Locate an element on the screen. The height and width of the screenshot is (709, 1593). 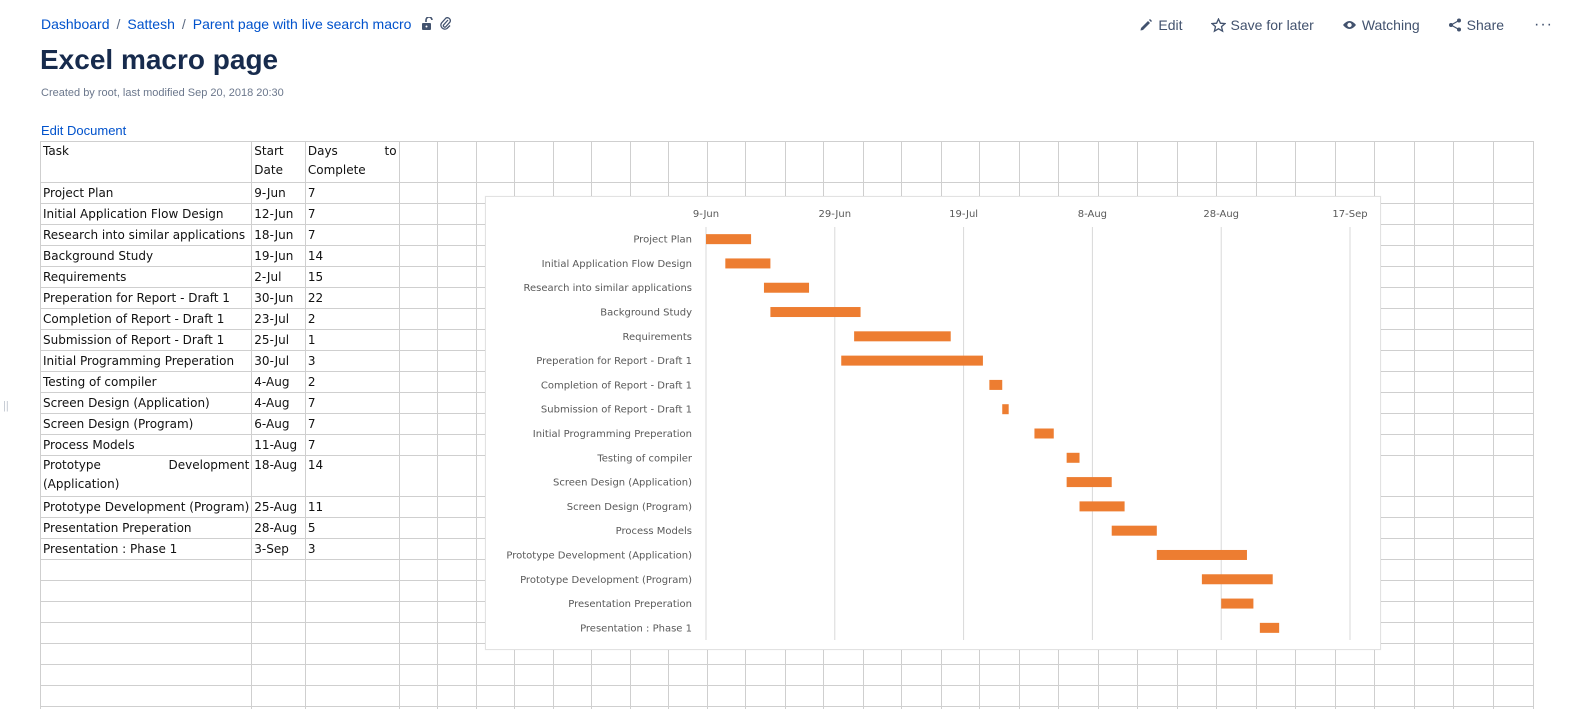
spreadsheet-cell: 22 is located at coordinates (352, 298).